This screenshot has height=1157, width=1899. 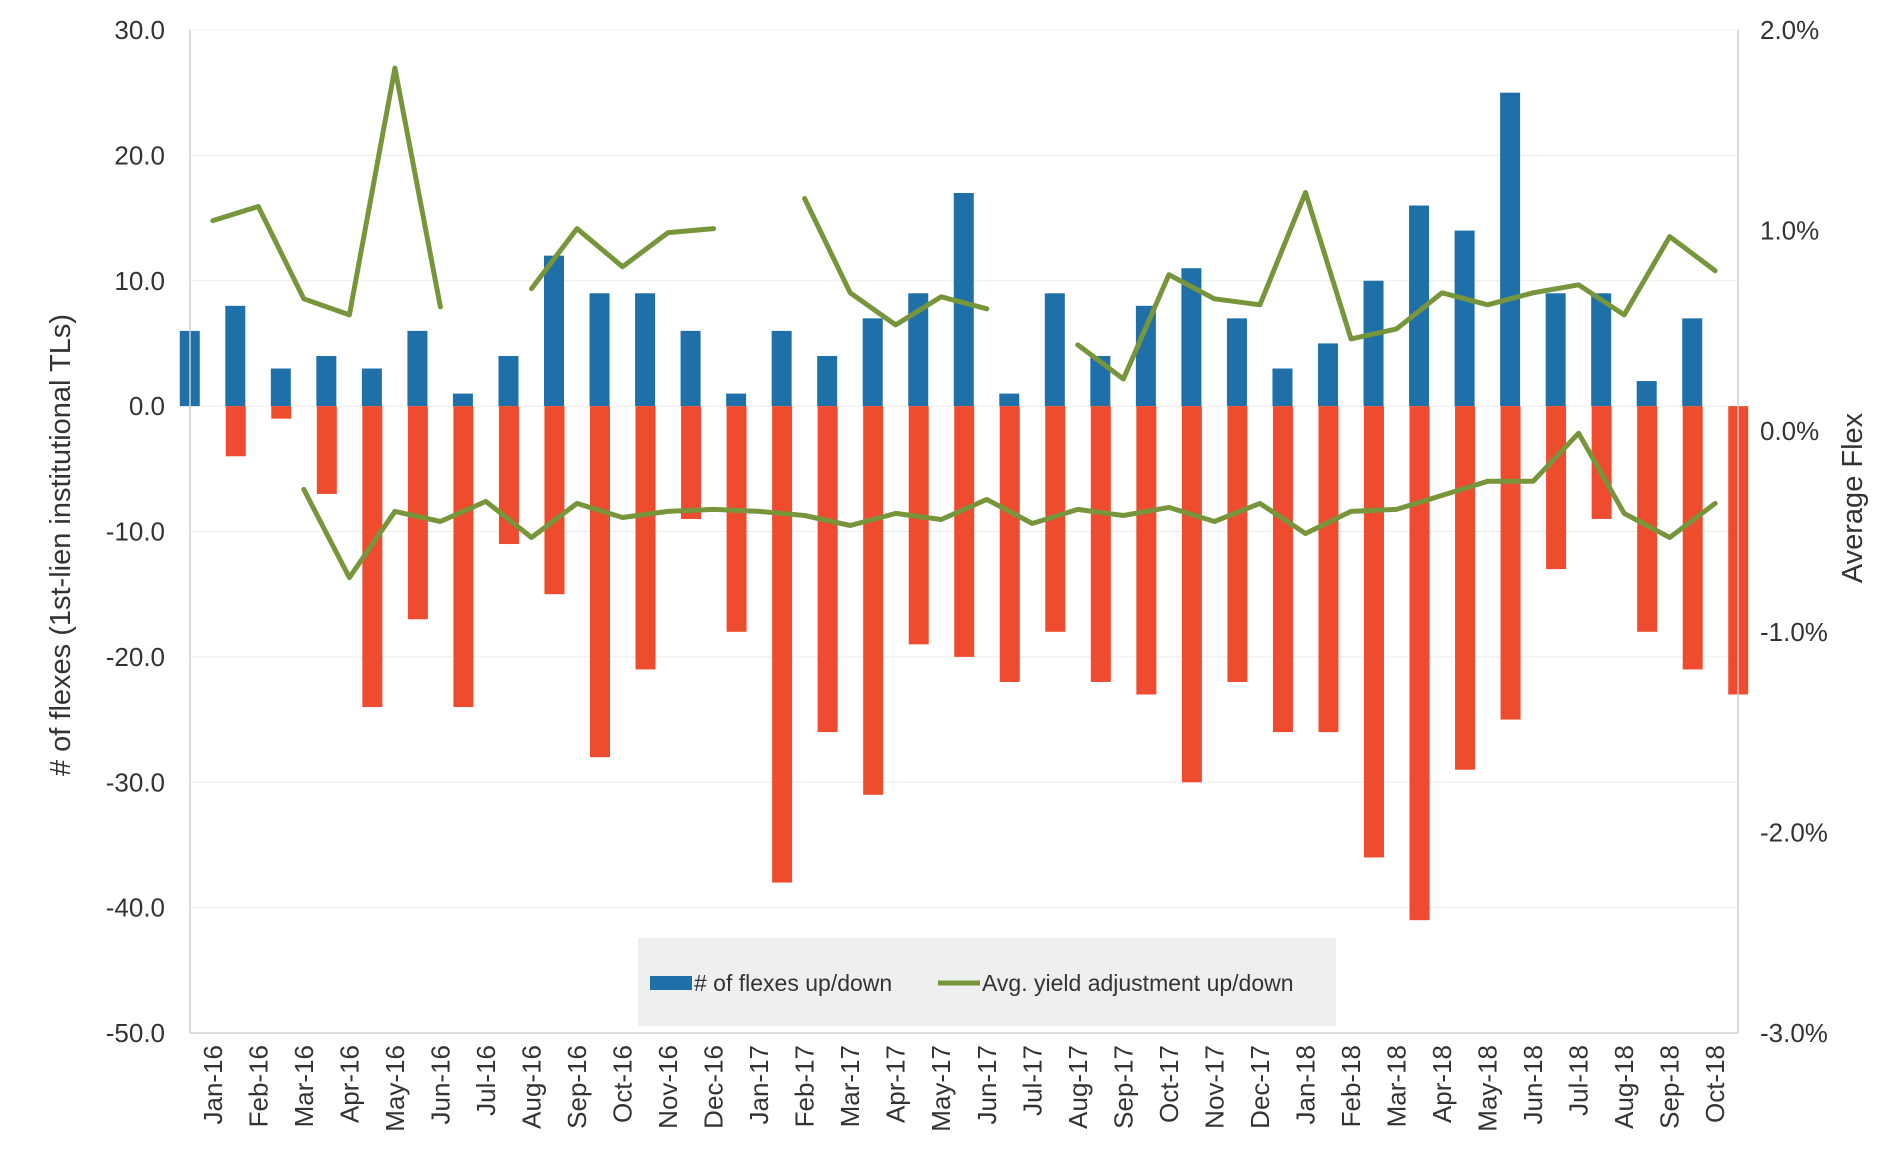 What do you see at coordinates (1488, 1088) in the screenshot?
I see `x-tick-label: May-18` at bounding box center [1488, 1088].